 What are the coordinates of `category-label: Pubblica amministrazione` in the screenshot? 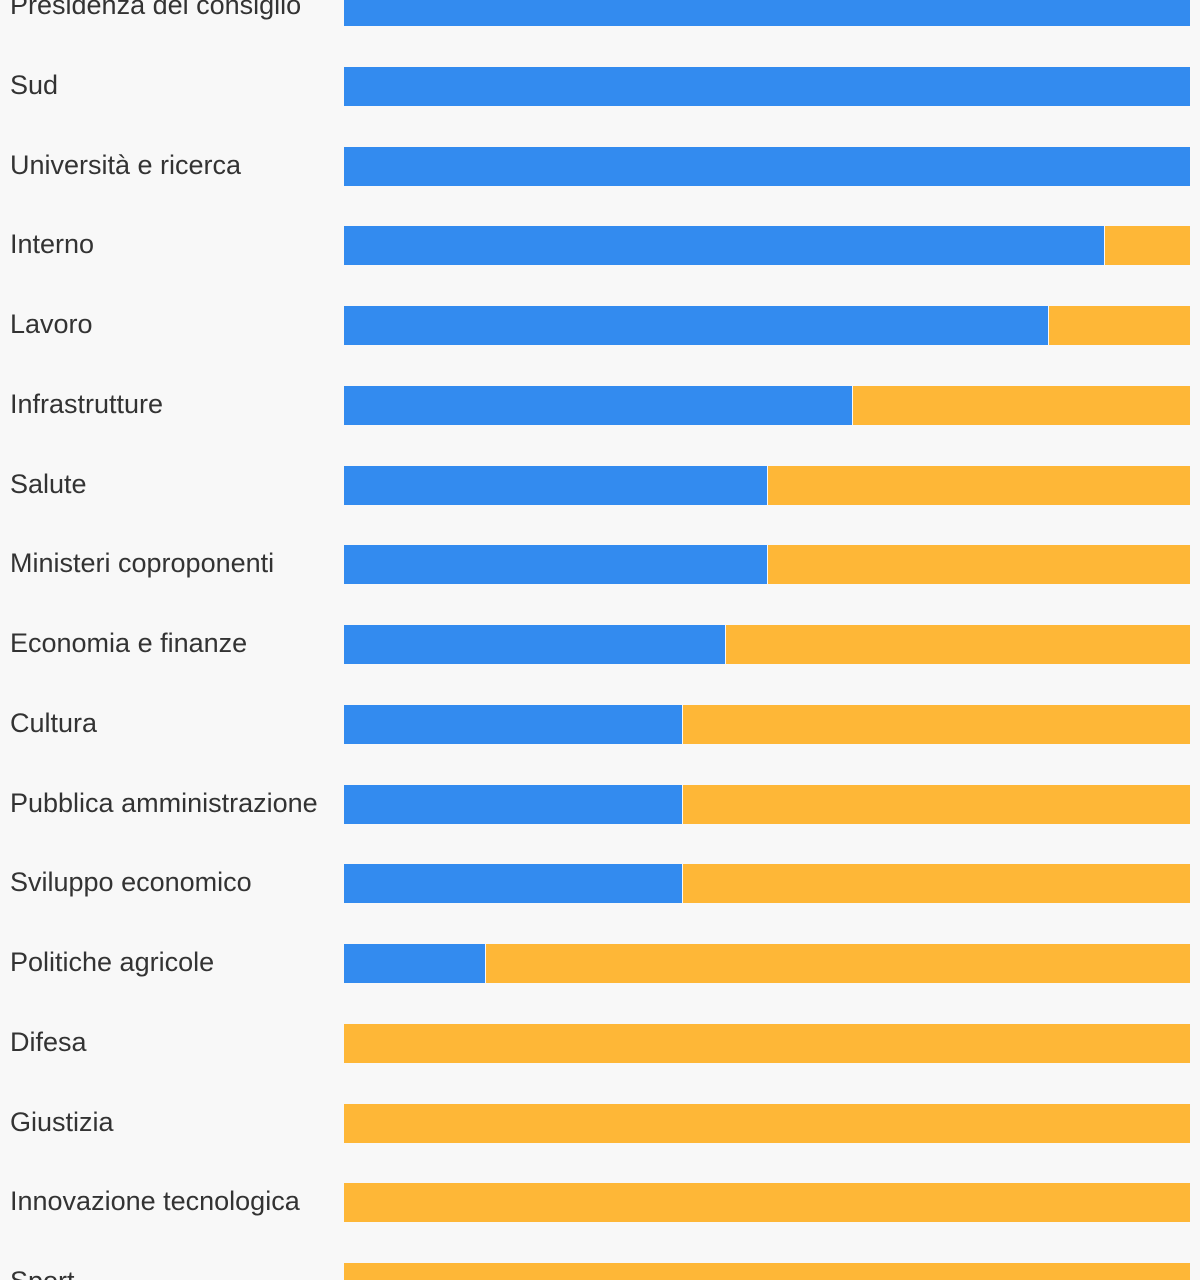 It's located at (164, 802).